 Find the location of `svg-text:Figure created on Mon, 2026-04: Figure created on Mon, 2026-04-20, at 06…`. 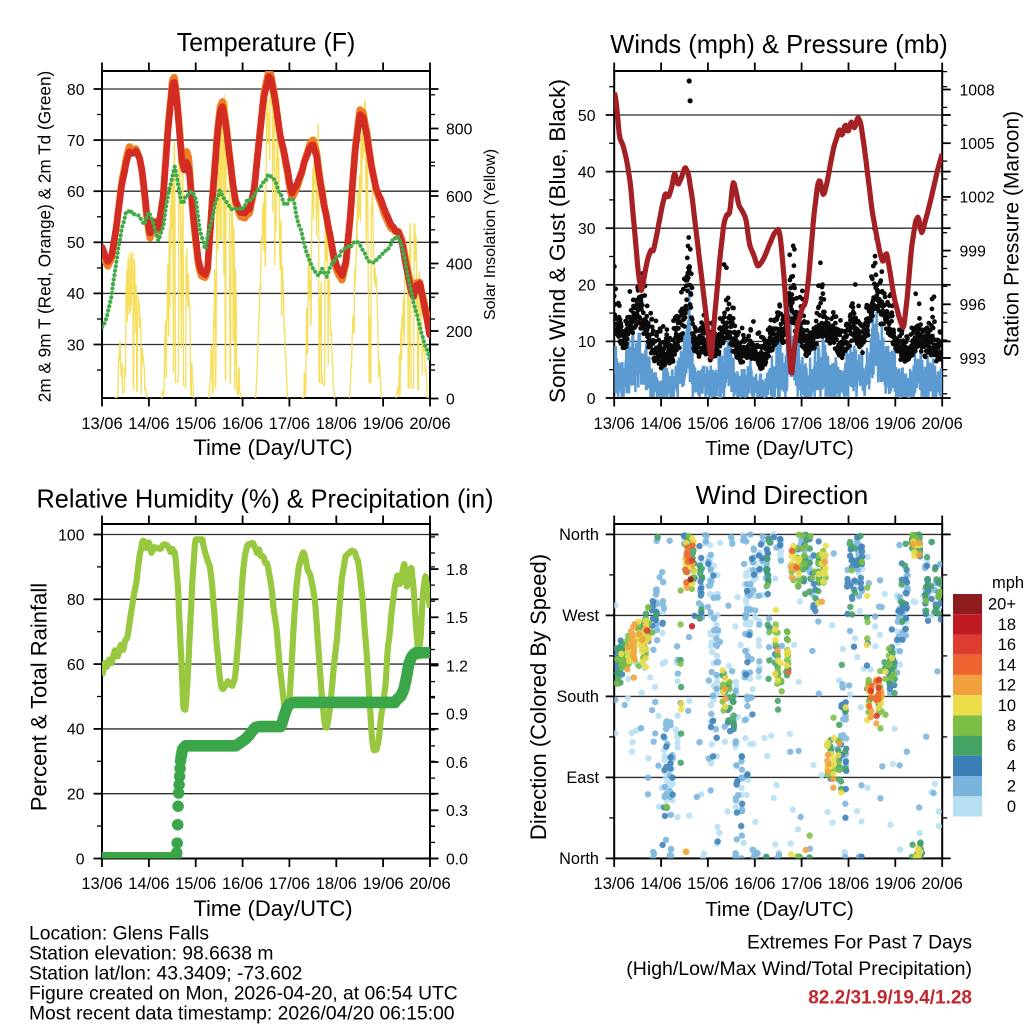

svg-text:Figure created on Mon, 2026-04: Figure created on Mon, 2026-04-20, at 06… is located at coordinates (243, 994).